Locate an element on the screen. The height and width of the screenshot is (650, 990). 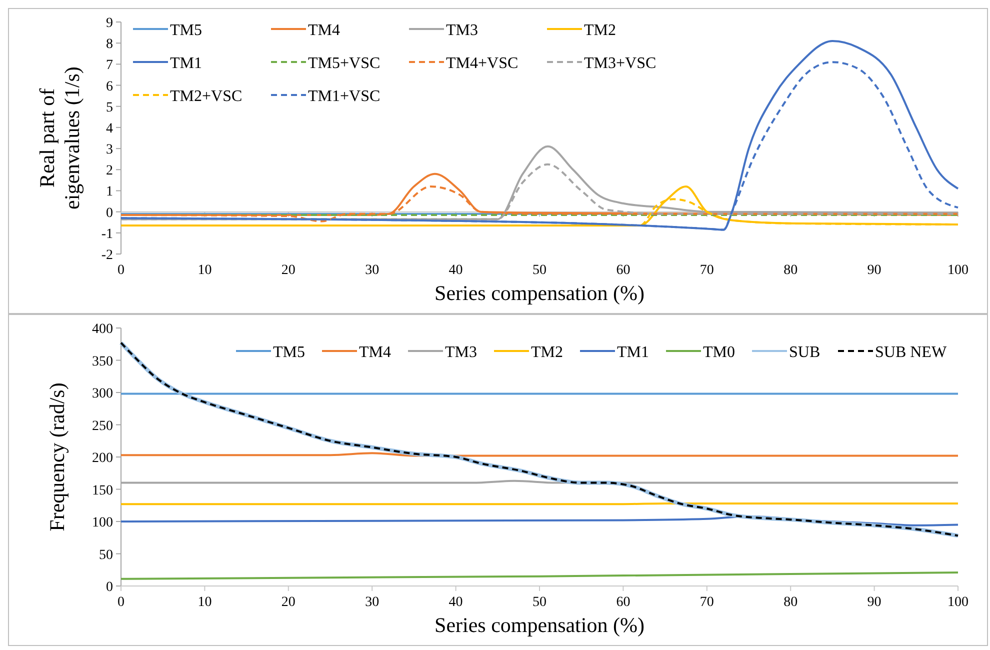
legend-label: TM3+VSC is located at coordinates (620, 63).